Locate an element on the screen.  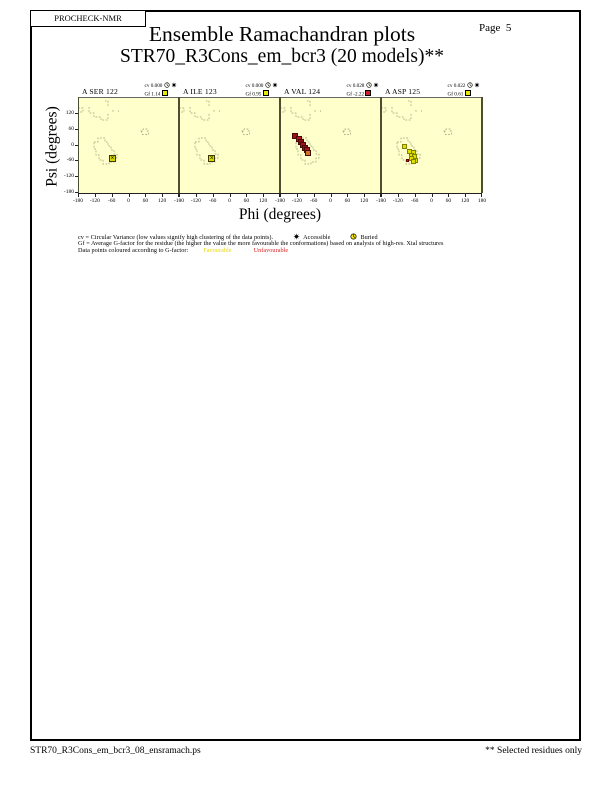
residue-label: A VAL 124 is located at coordinates (302, 91).